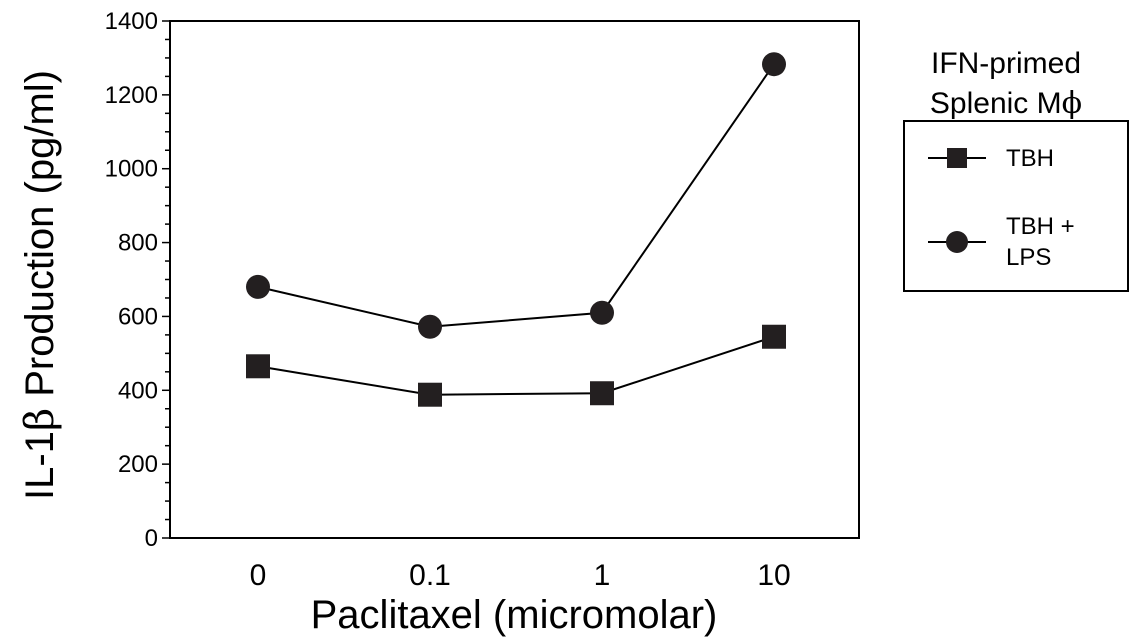  I want to click on legend-title-greek: ϕ, so click(1072, 103).